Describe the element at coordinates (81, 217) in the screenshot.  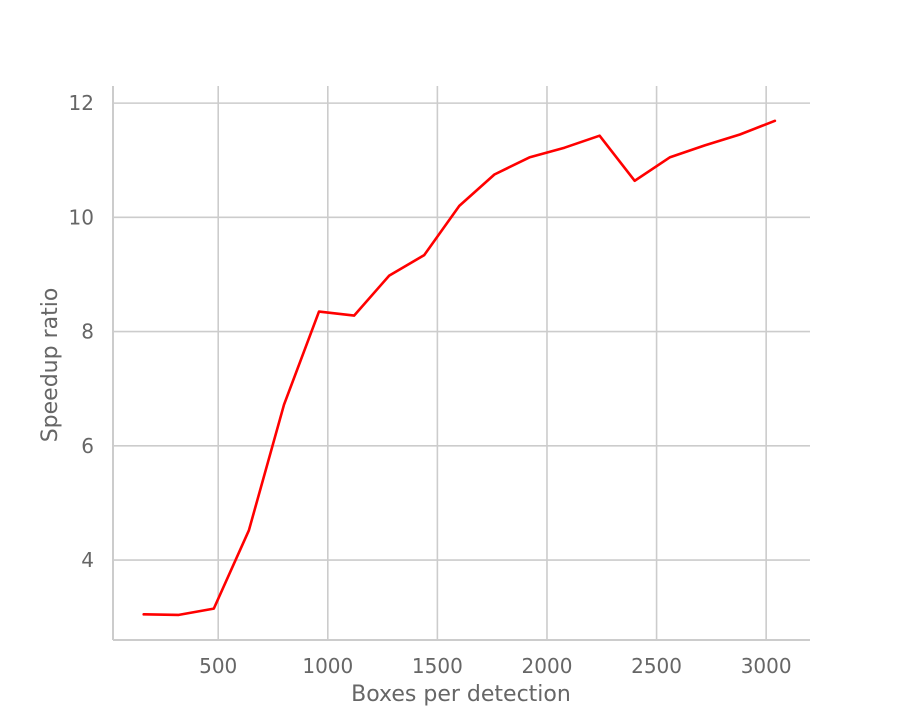
I see `y-tick-label: 10` at that location.